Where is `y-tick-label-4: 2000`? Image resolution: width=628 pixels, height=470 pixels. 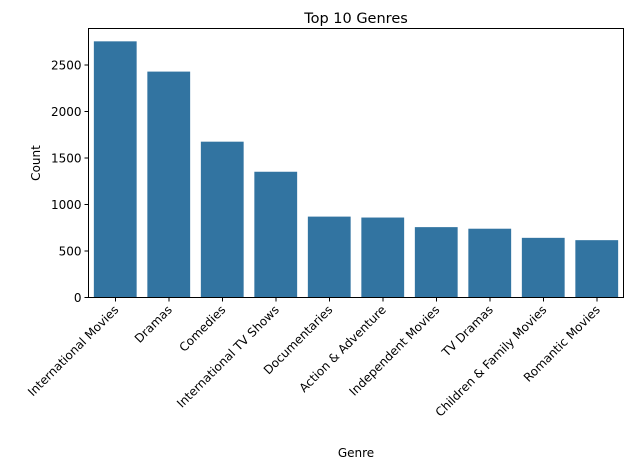
y-tick-label-4: 2000 is located at coordinates (66, 112).